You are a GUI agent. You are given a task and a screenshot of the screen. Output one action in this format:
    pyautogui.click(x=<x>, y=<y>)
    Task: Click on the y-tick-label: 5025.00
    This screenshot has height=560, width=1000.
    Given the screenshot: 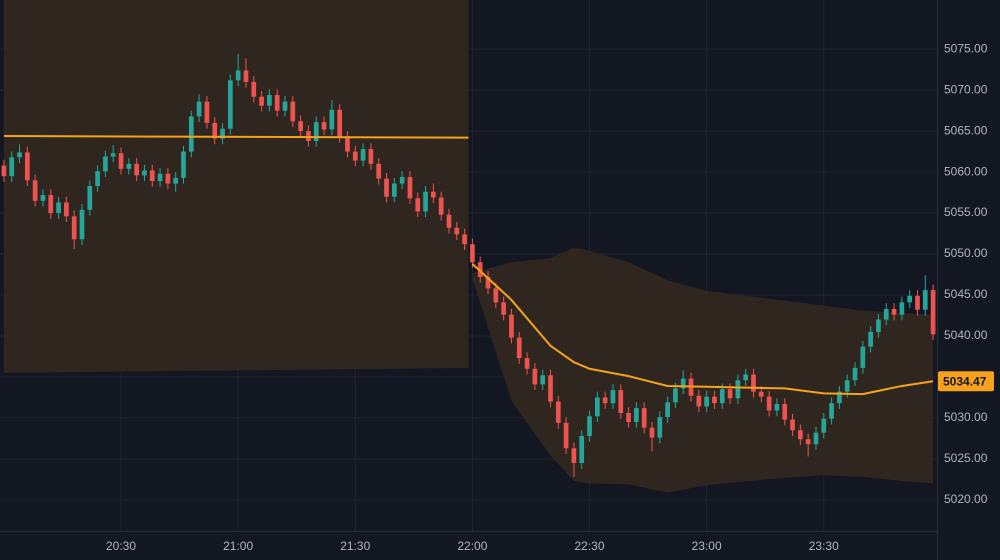 What is the action you would take?
    pyautogui.click(x=966, y=458)
    